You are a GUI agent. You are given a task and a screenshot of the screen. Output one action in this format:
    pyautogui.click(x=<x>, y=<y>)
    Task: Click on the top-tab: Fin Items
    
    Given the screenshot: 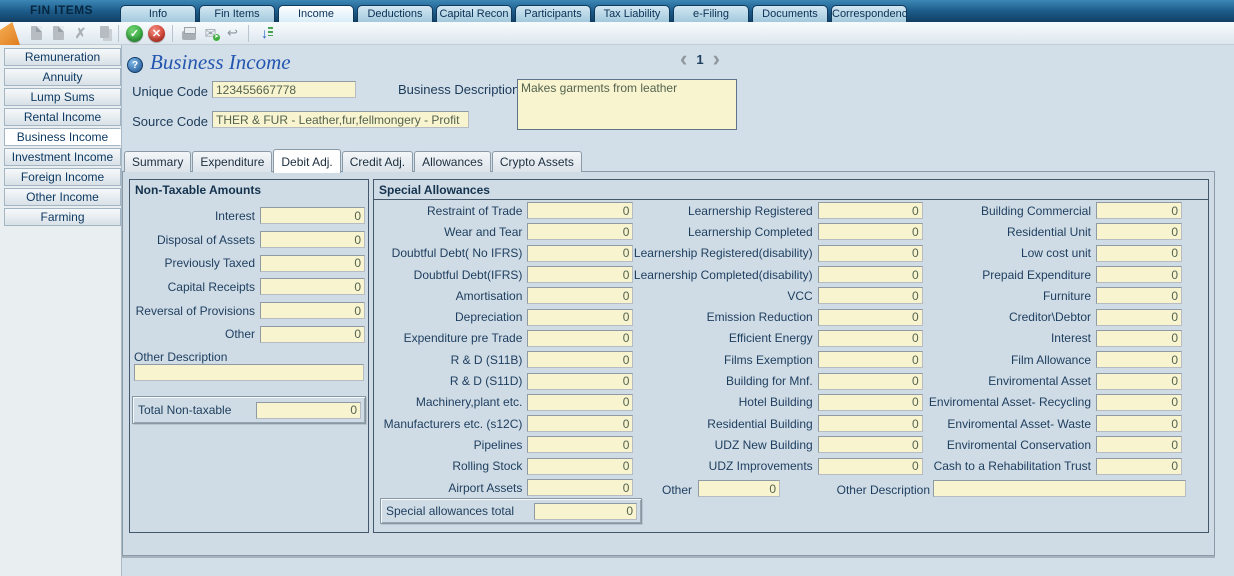 What is the action you would take?
    pyautogui.click(x=237, y=13)
    